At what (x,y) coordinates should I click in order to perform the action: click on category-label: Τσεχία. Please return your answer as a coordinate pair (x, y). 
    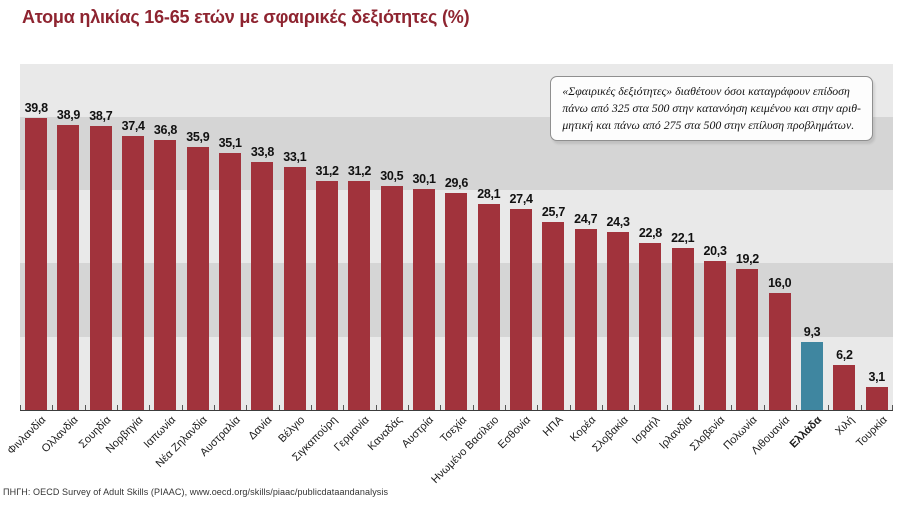
    Looking at the image, I should click on (453, 429).